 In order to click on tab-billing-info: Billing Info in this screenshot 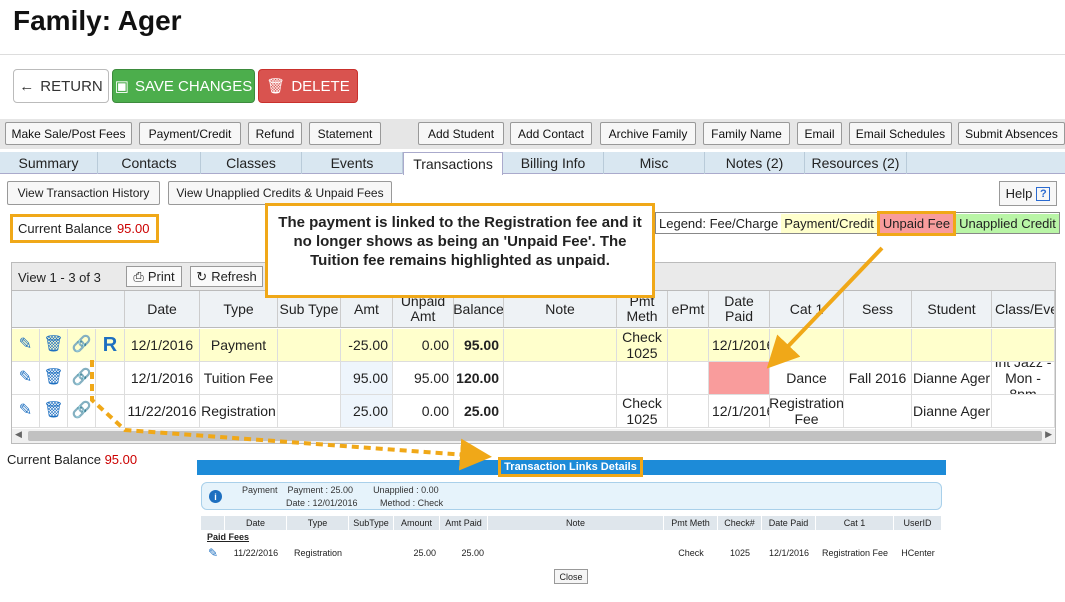, I will do `click(553, 163)`.